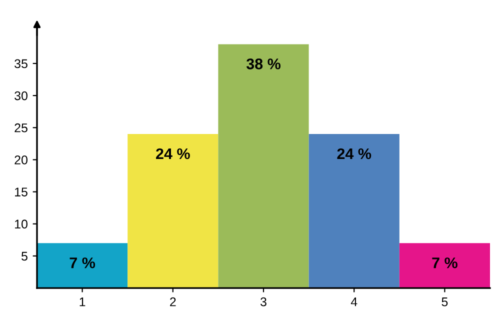 The image size is (500, 333). I want to click on y-tick-label: 15, so click(21, 192).